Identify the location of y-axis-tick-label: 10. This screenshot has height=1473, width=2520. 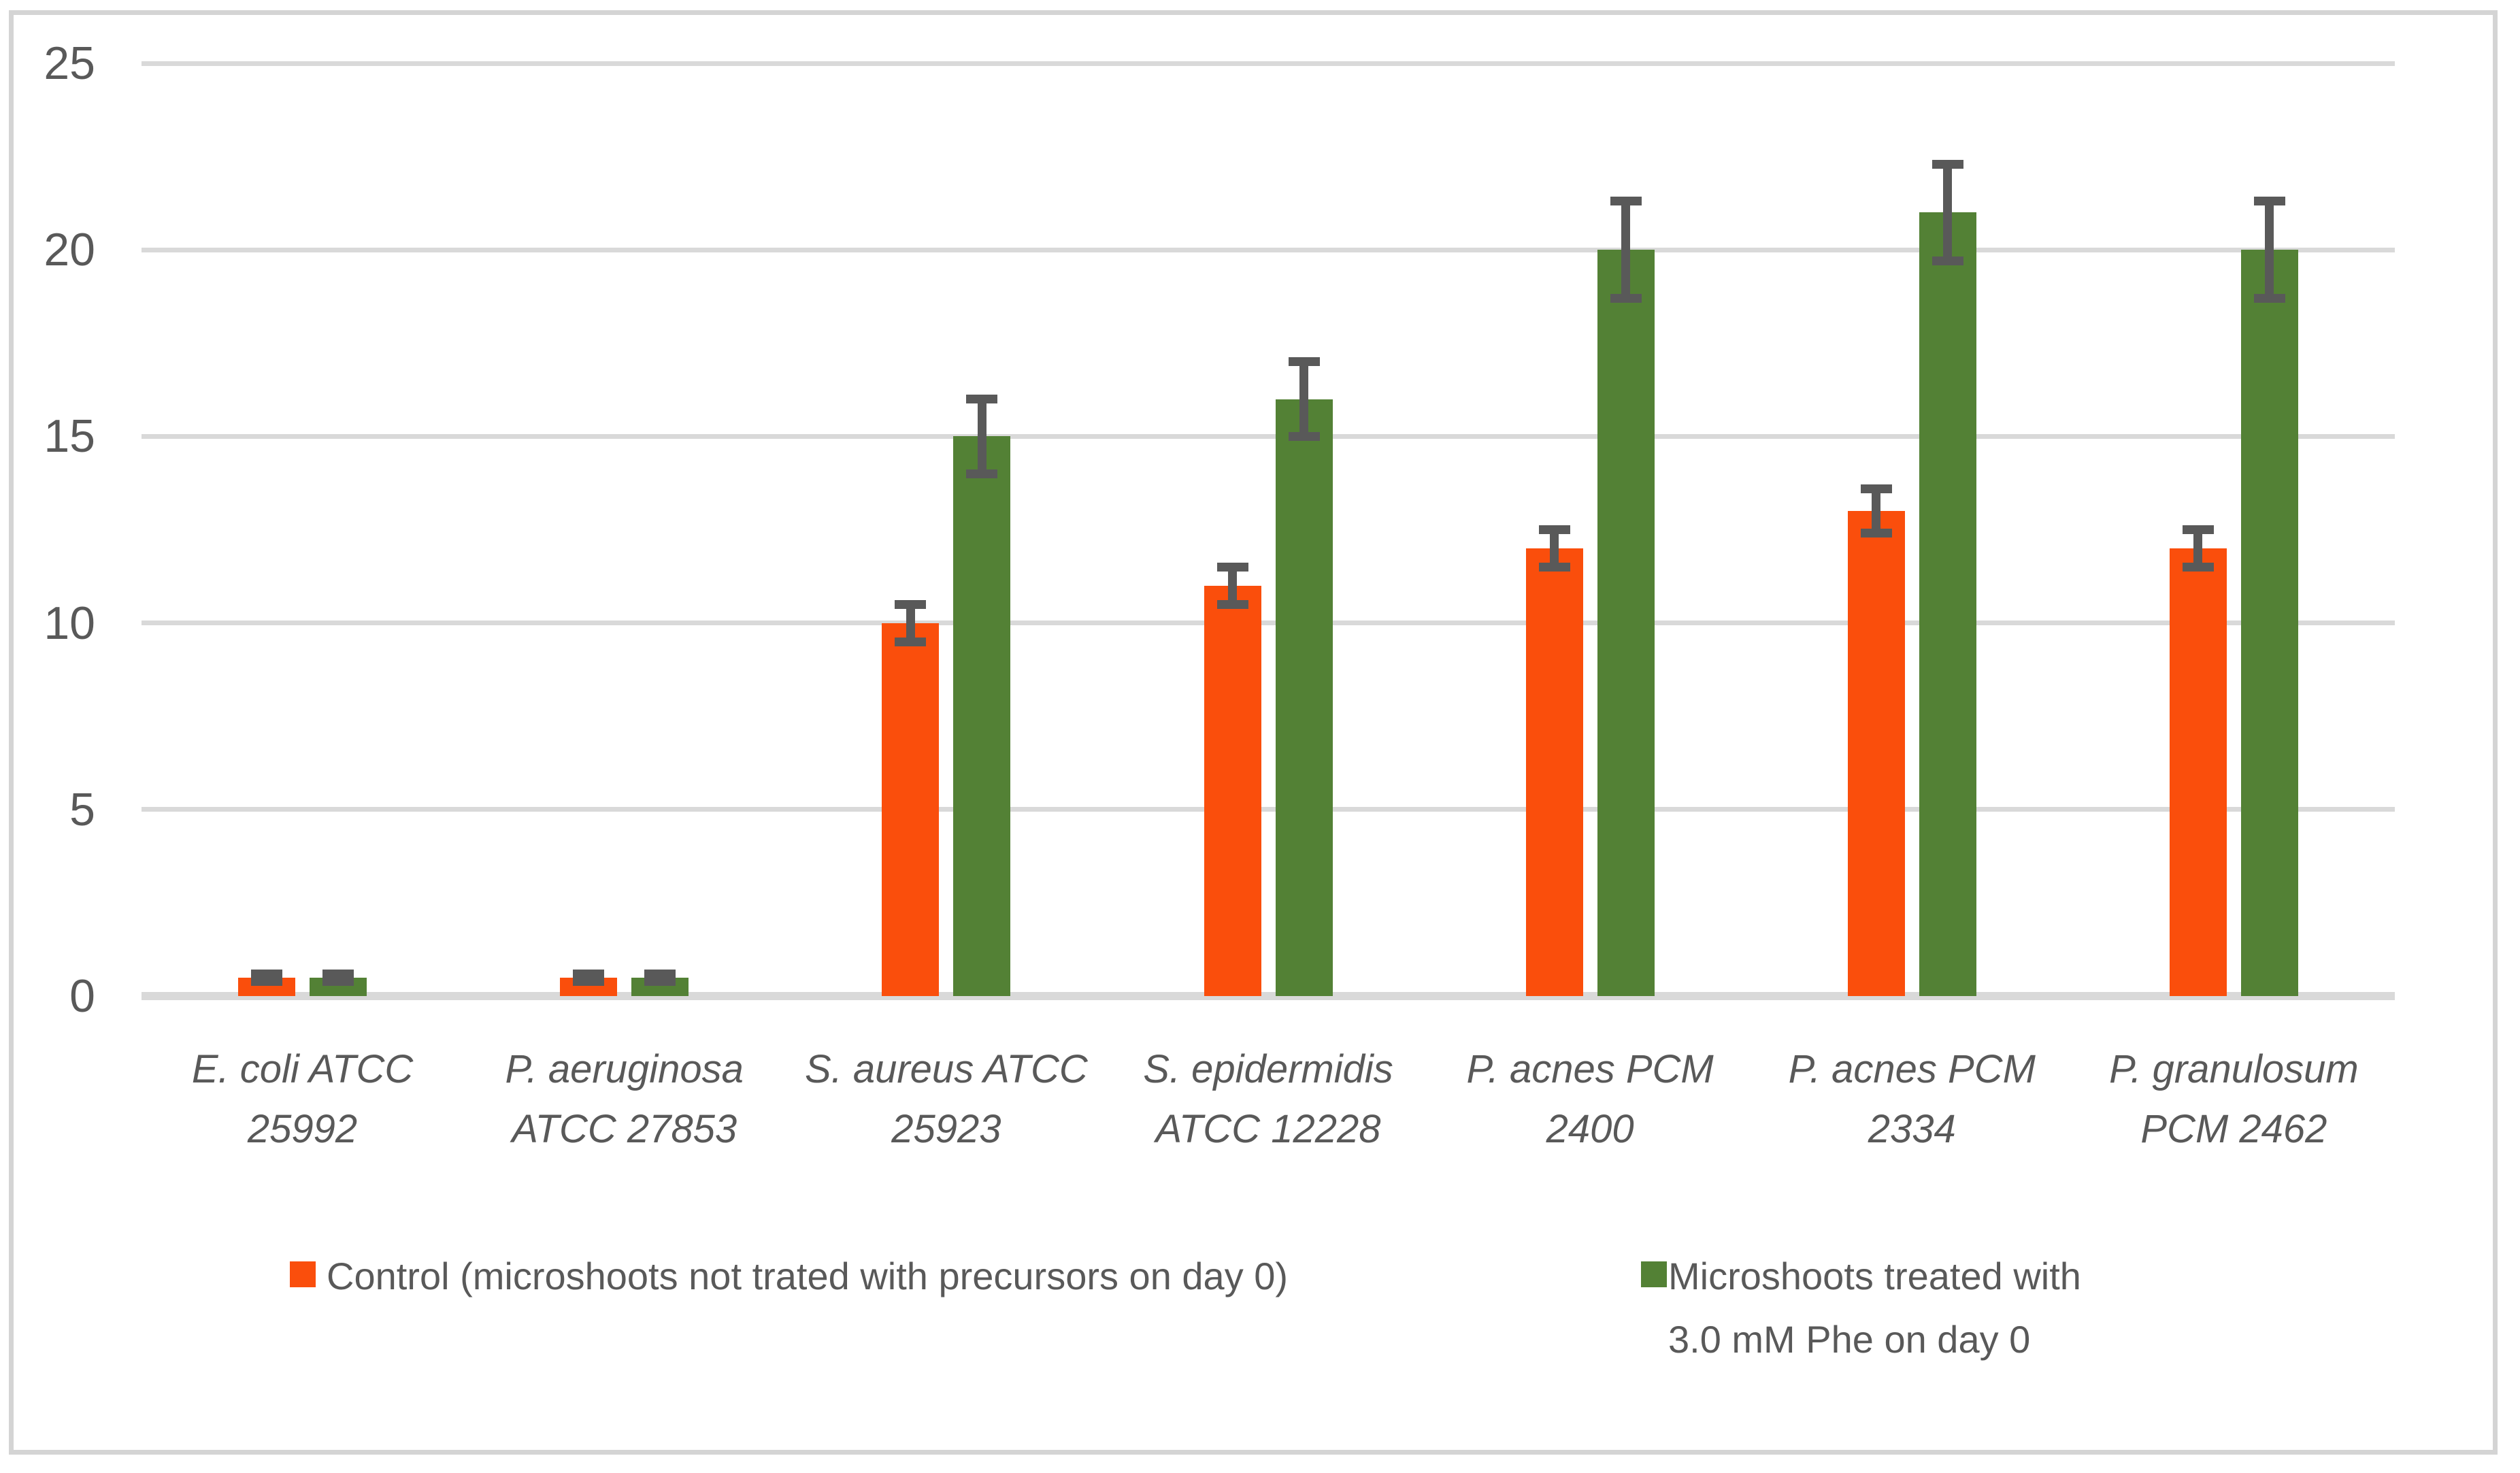
(69, 623).